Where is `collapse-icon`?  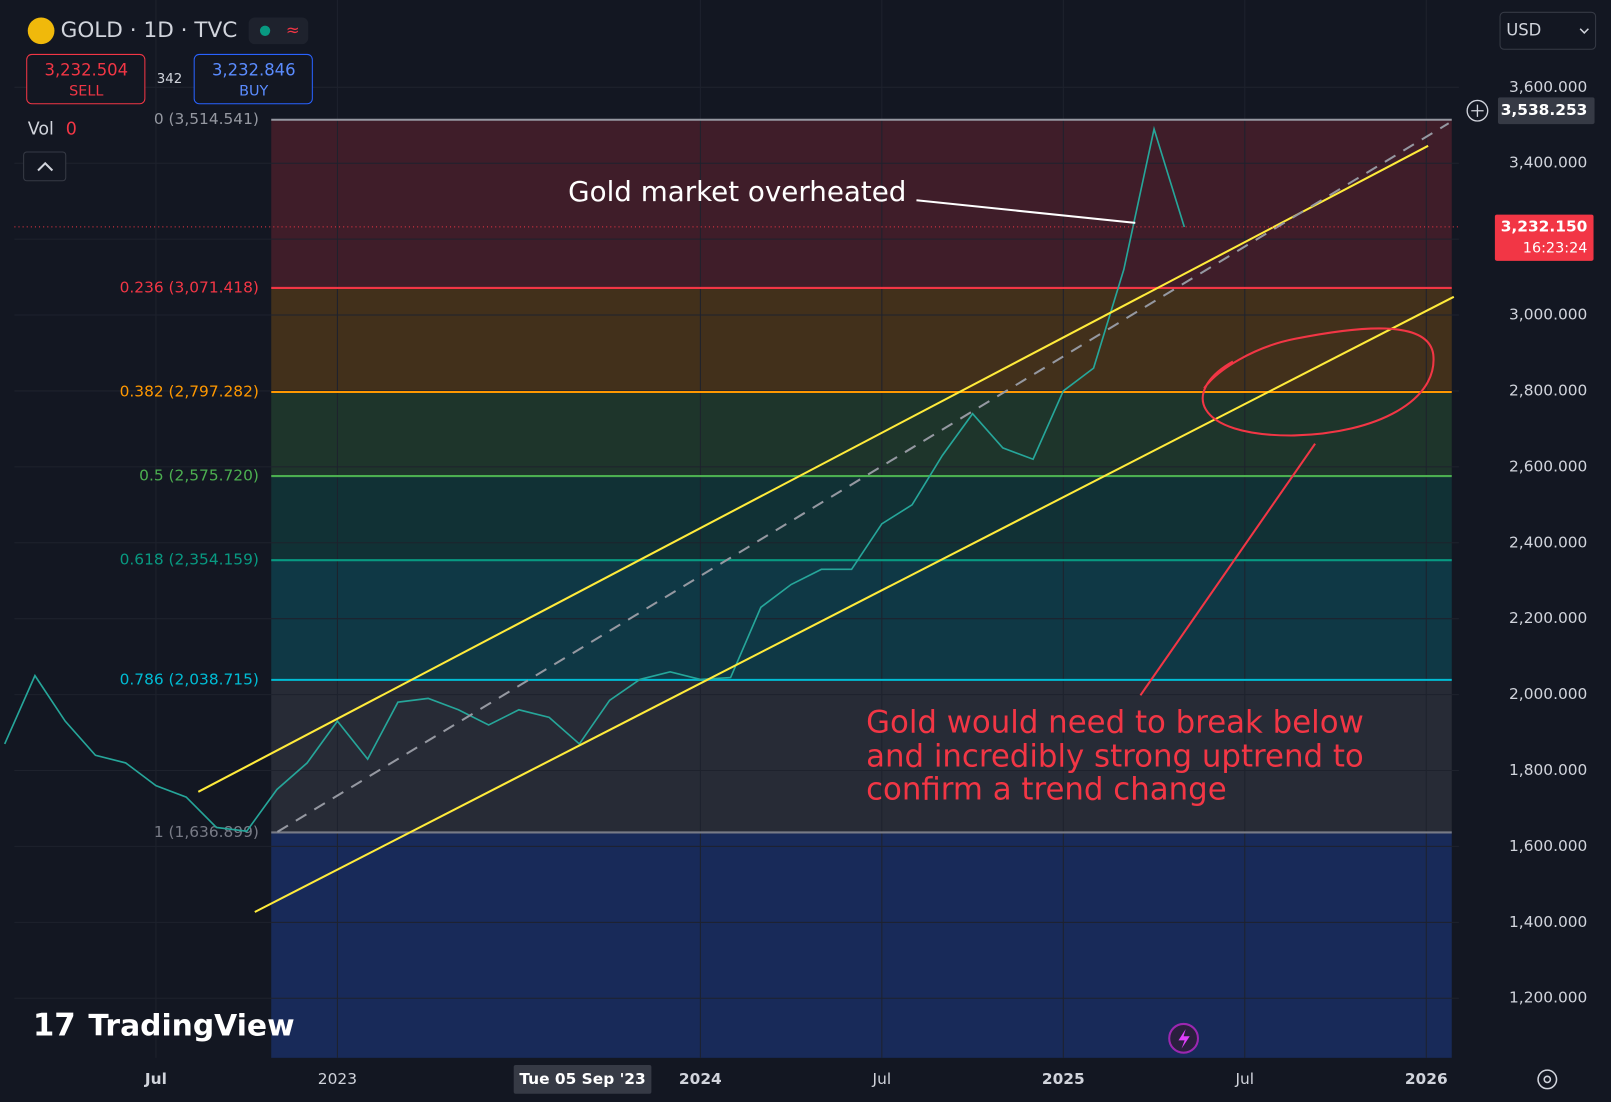 collapse-icon is located at coordinates (45, 166).